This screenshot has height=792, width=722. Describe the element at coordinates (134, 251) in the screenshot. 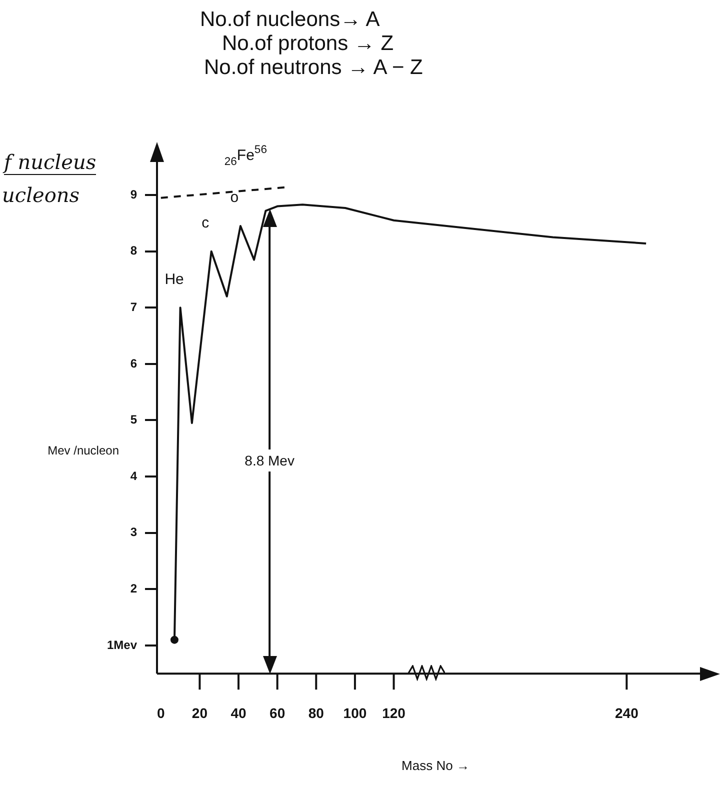

I see `y-tick-label: 8` at that location.